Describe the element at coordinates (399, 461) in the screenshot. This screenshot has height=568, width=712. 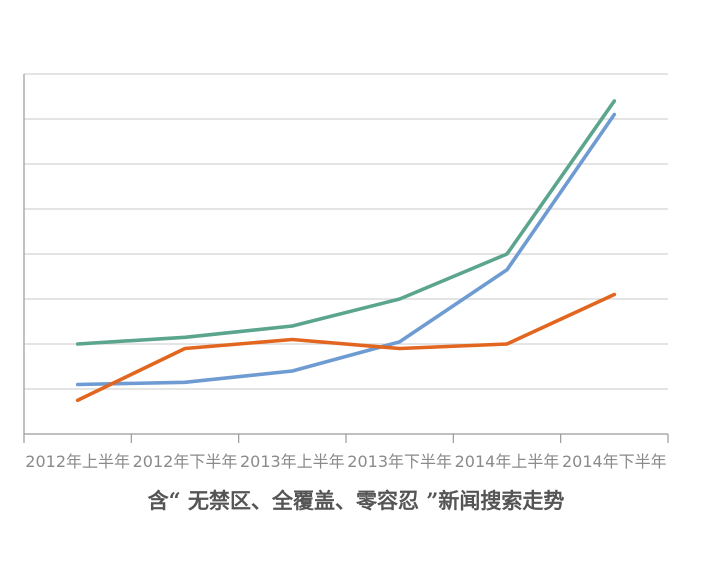
I see `x-tick-label: 2013年下半年` at that location.